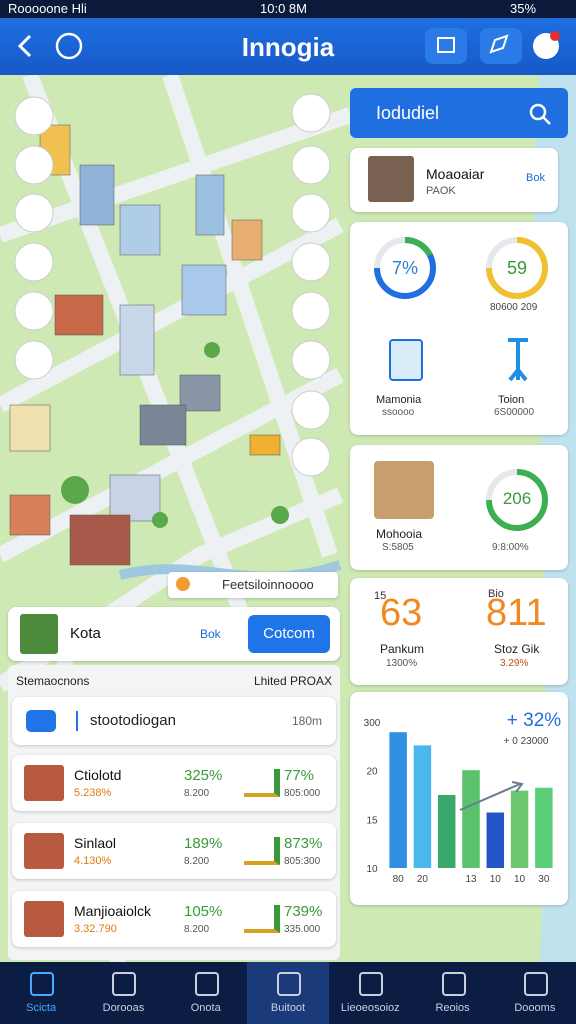 This screenshot has height=1024, width=576. I want to click on nav-label: Onota, so click(205, 1008).